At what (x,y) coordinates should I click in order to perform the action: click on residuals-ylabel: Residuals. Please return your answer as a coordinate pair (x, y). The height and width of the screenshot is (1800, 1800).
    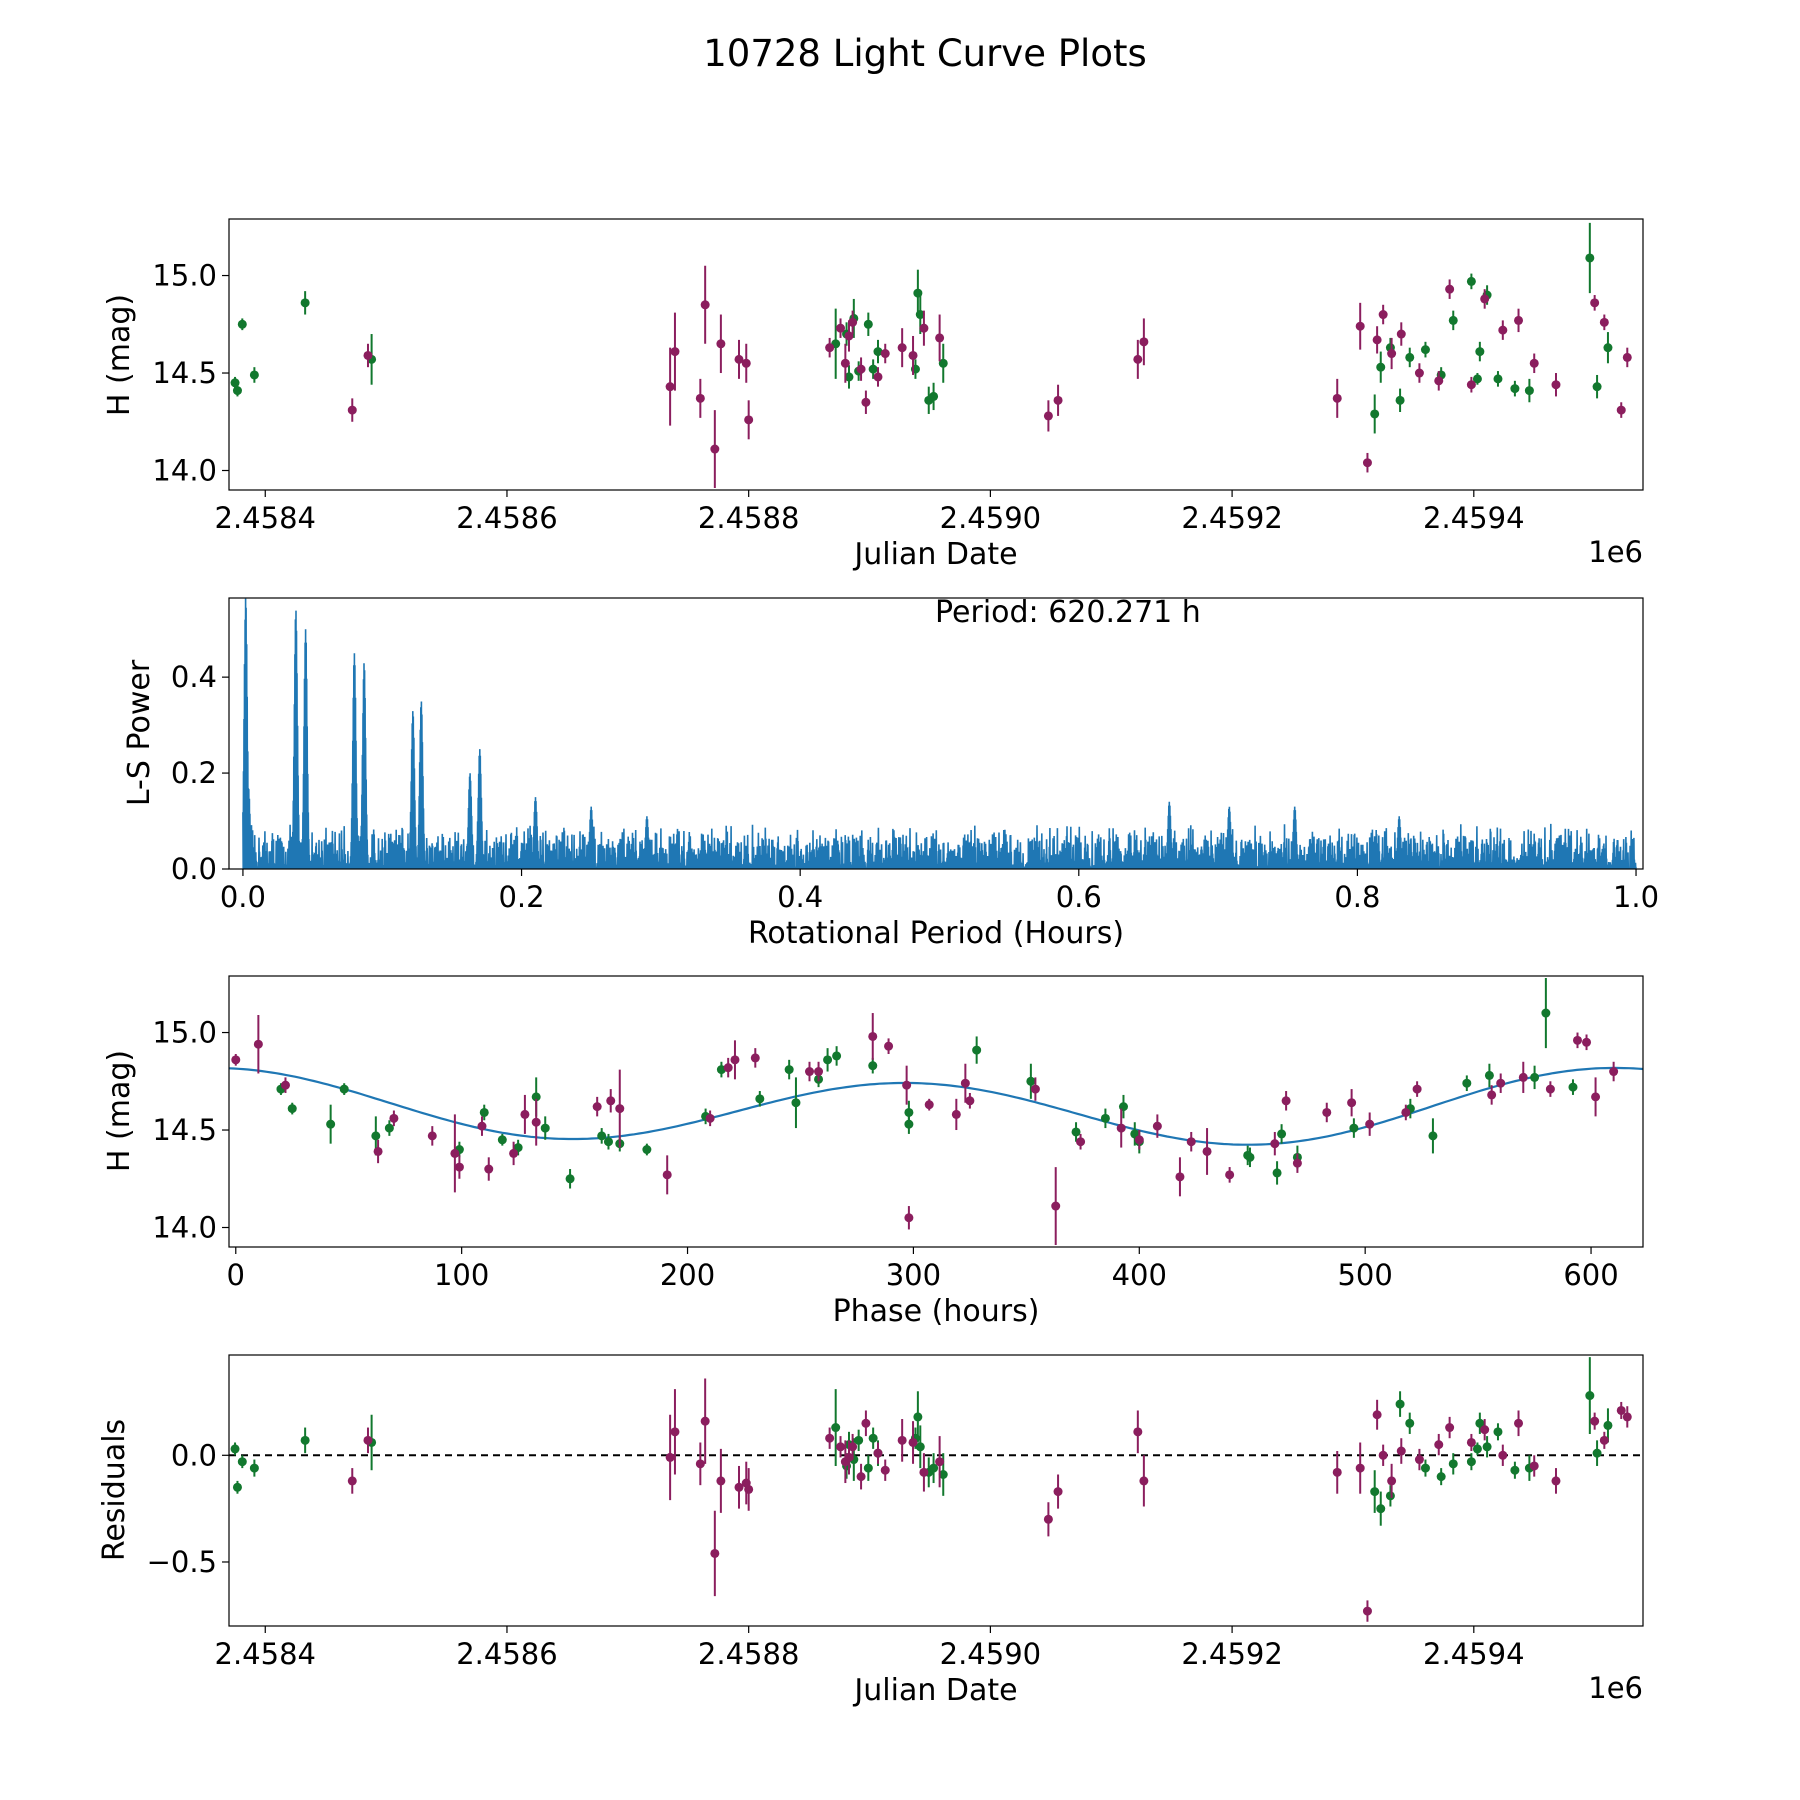
    Looking at the image, I should click on (114, 1490).